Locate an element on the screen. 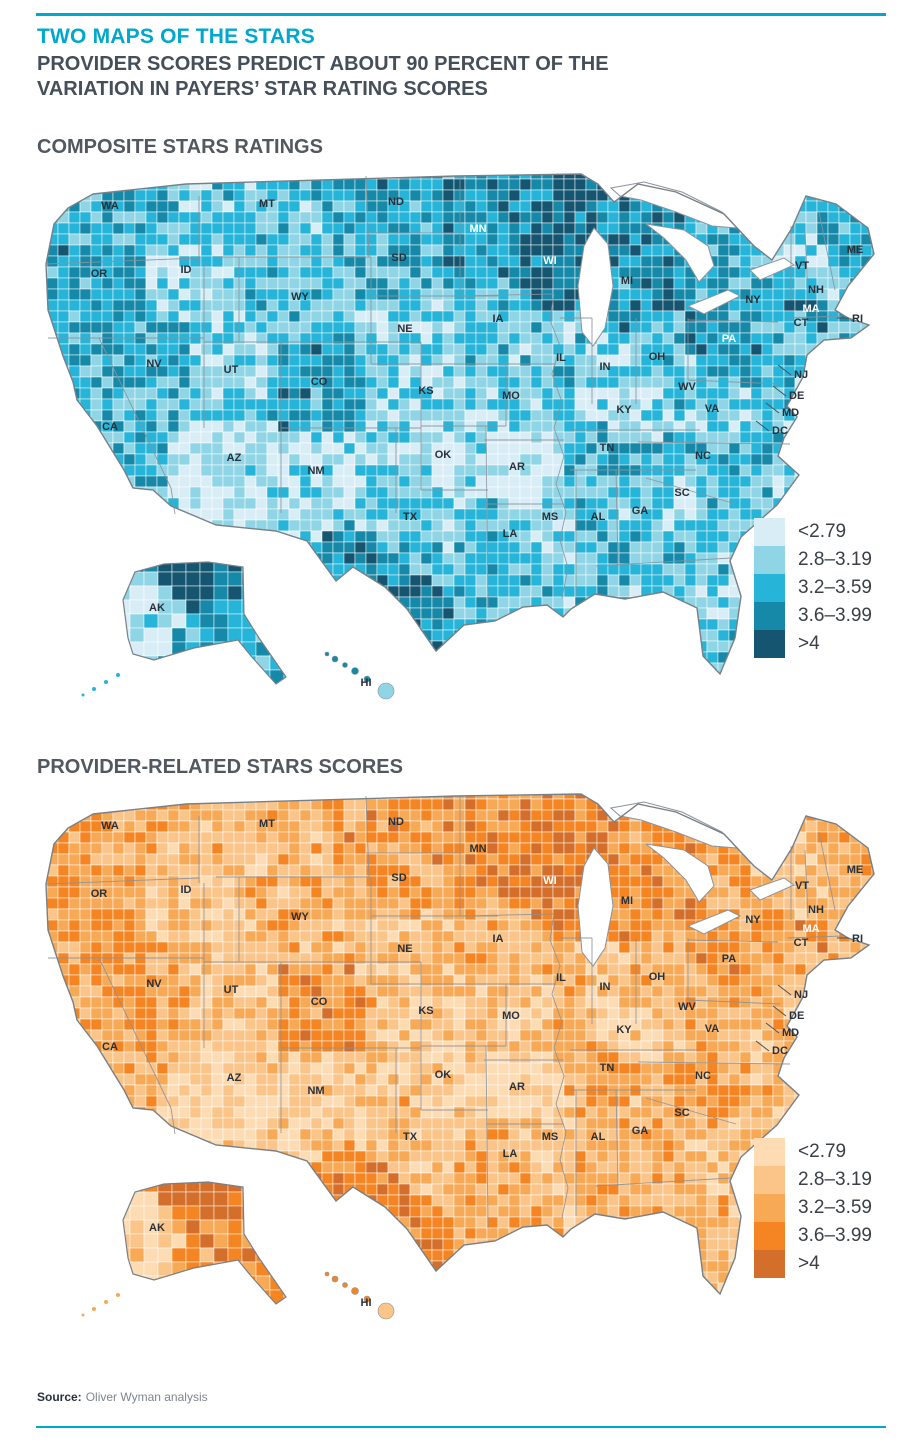  state-label-IA: IA is located at coordinates (498, 319).